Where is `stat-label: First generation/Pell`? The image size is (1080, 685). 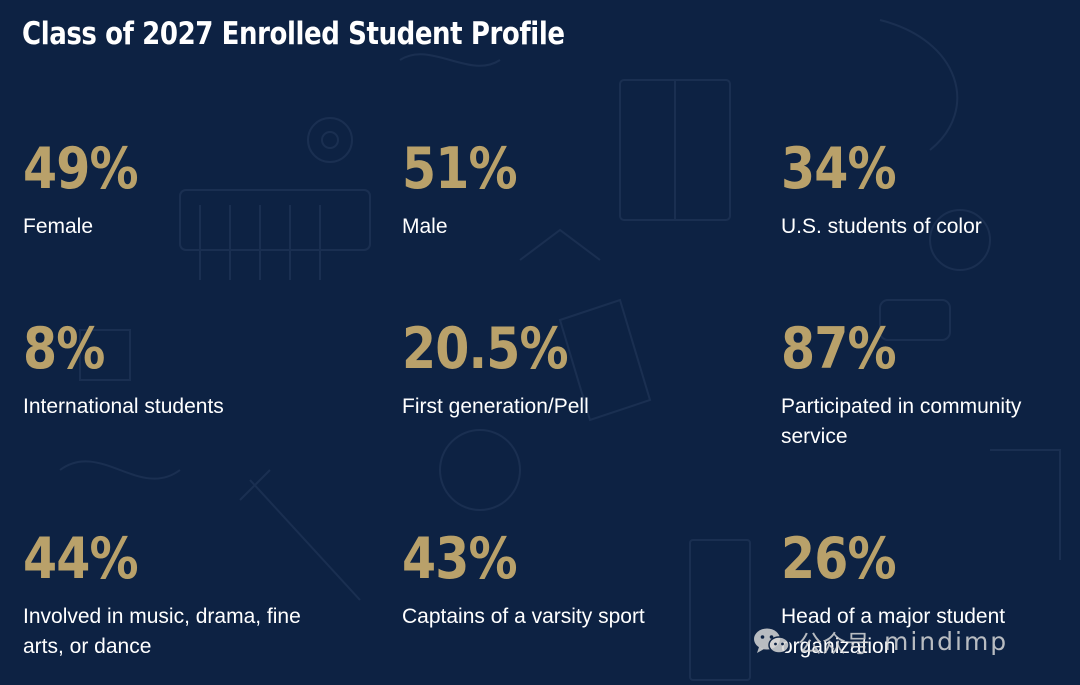 stat-label: First generation/Pell is located at coordinates (495, 406).